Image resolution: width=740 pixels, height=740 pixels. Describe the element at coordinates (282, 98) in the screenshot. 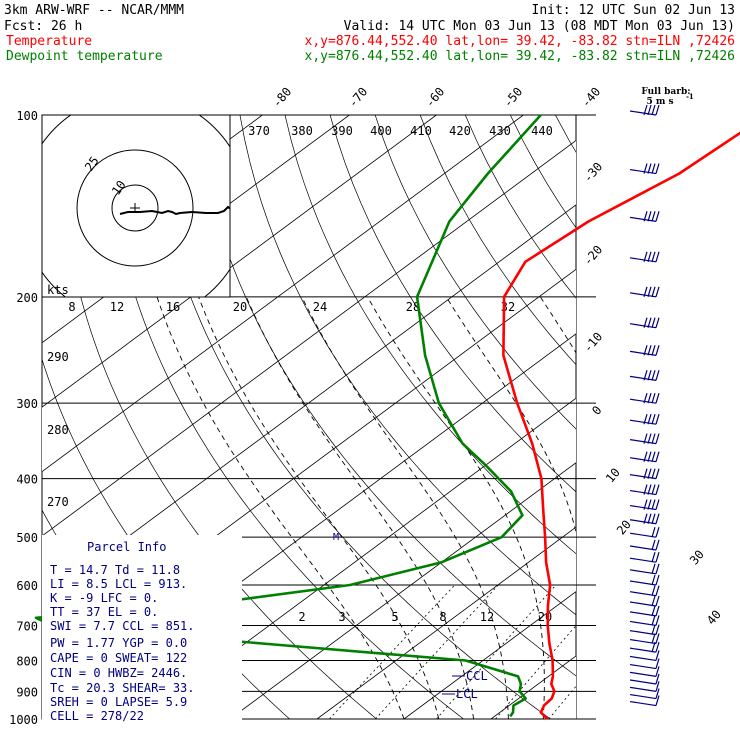

I see `isotherm-label: -80` at that location.